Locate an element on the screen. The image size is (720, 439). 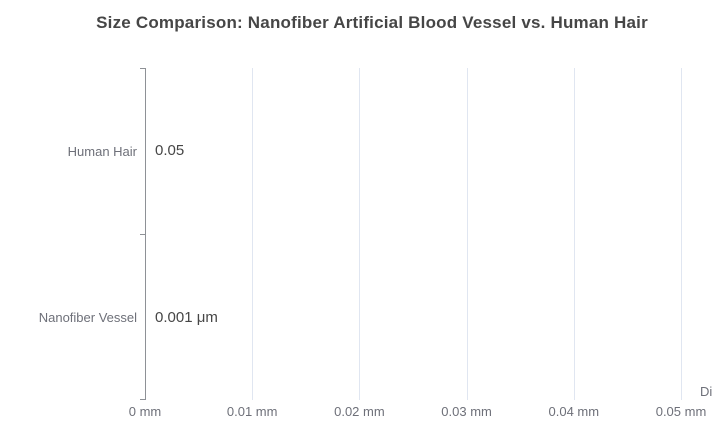
x-tick-label: 0.02 mm is located at coordinates (359, 411).